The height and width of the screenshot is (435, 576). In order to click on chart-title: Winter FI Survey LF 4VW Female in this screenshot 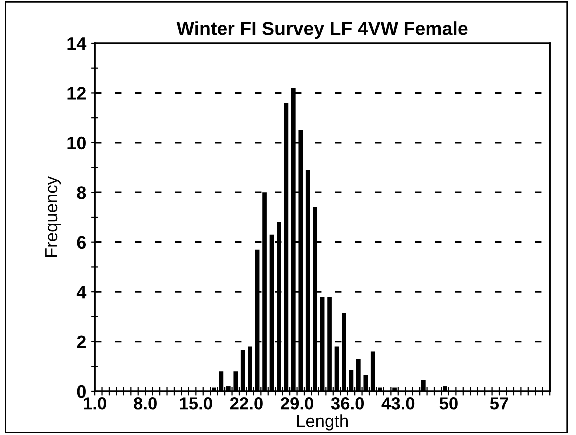, I will do `click(322, 31)`.